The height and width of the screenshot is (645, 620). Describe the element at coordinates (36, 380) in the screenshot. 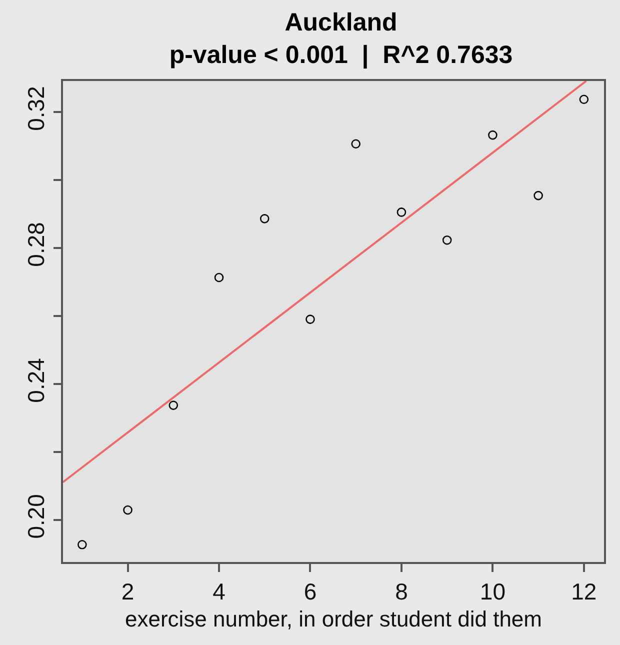

I see `y-tick-label: 0.24` at that location.